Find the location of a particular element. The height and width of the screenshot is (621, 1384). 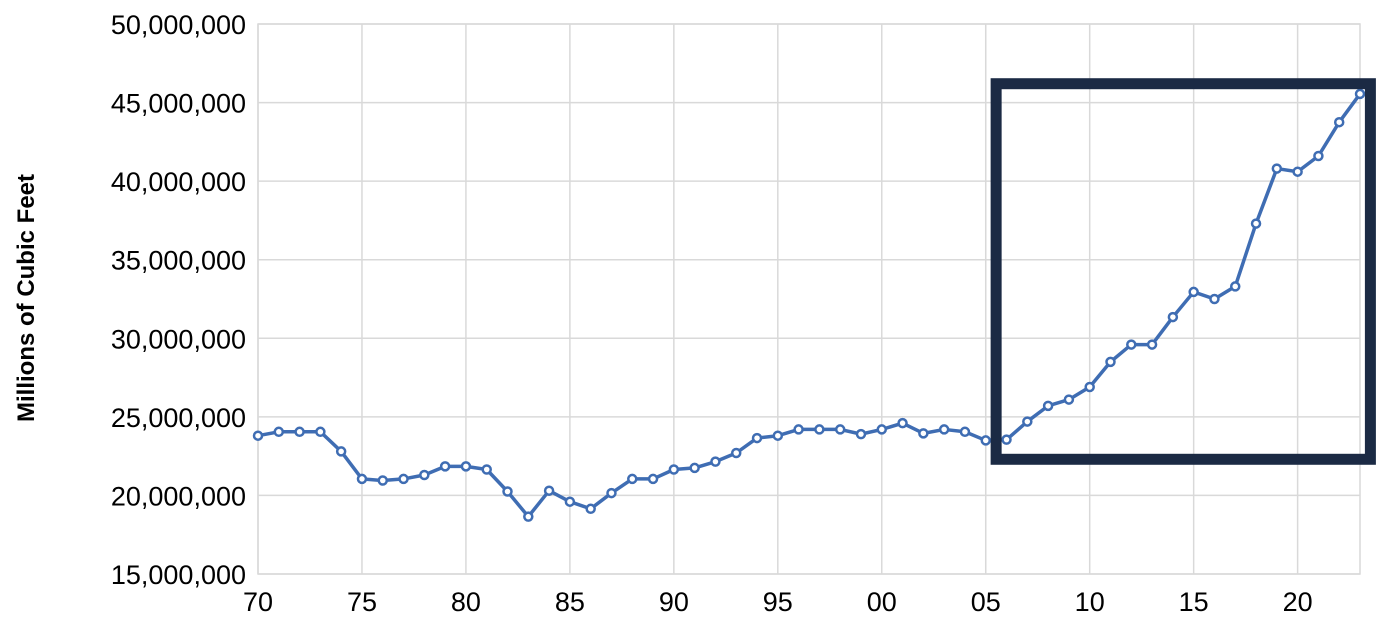

y-tick-label: 15,000,000 is located at coordinates (178, 575).